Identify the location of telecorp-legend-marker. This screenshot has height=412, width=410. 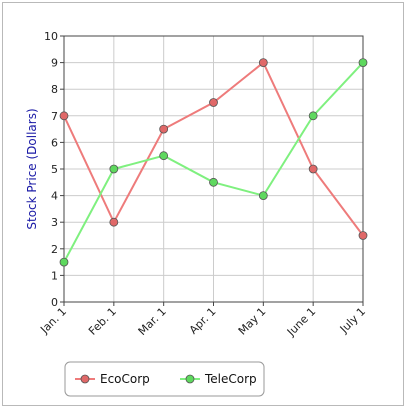
(190, 379).